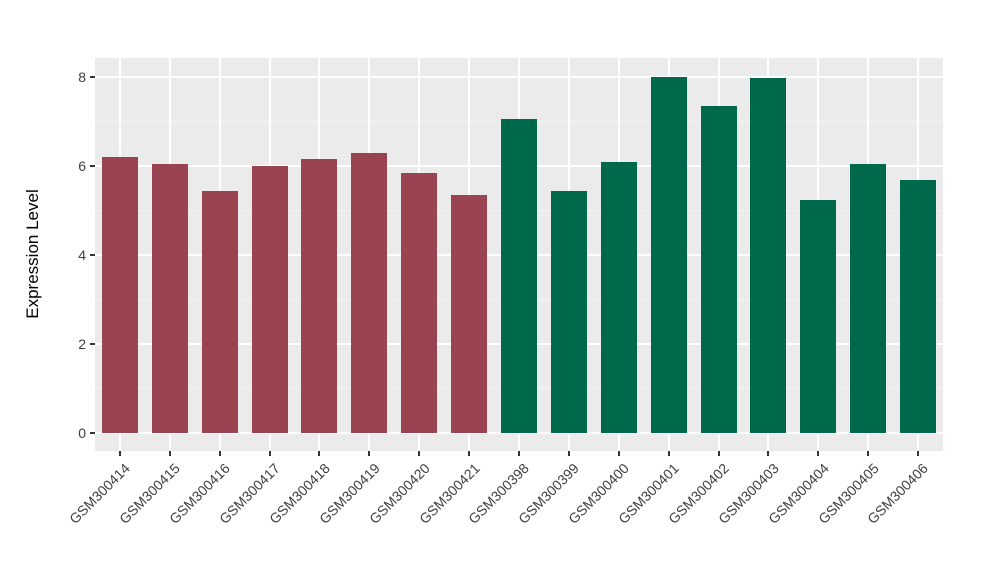  I want to click on y-tick-label: 6, so click(82, 166).